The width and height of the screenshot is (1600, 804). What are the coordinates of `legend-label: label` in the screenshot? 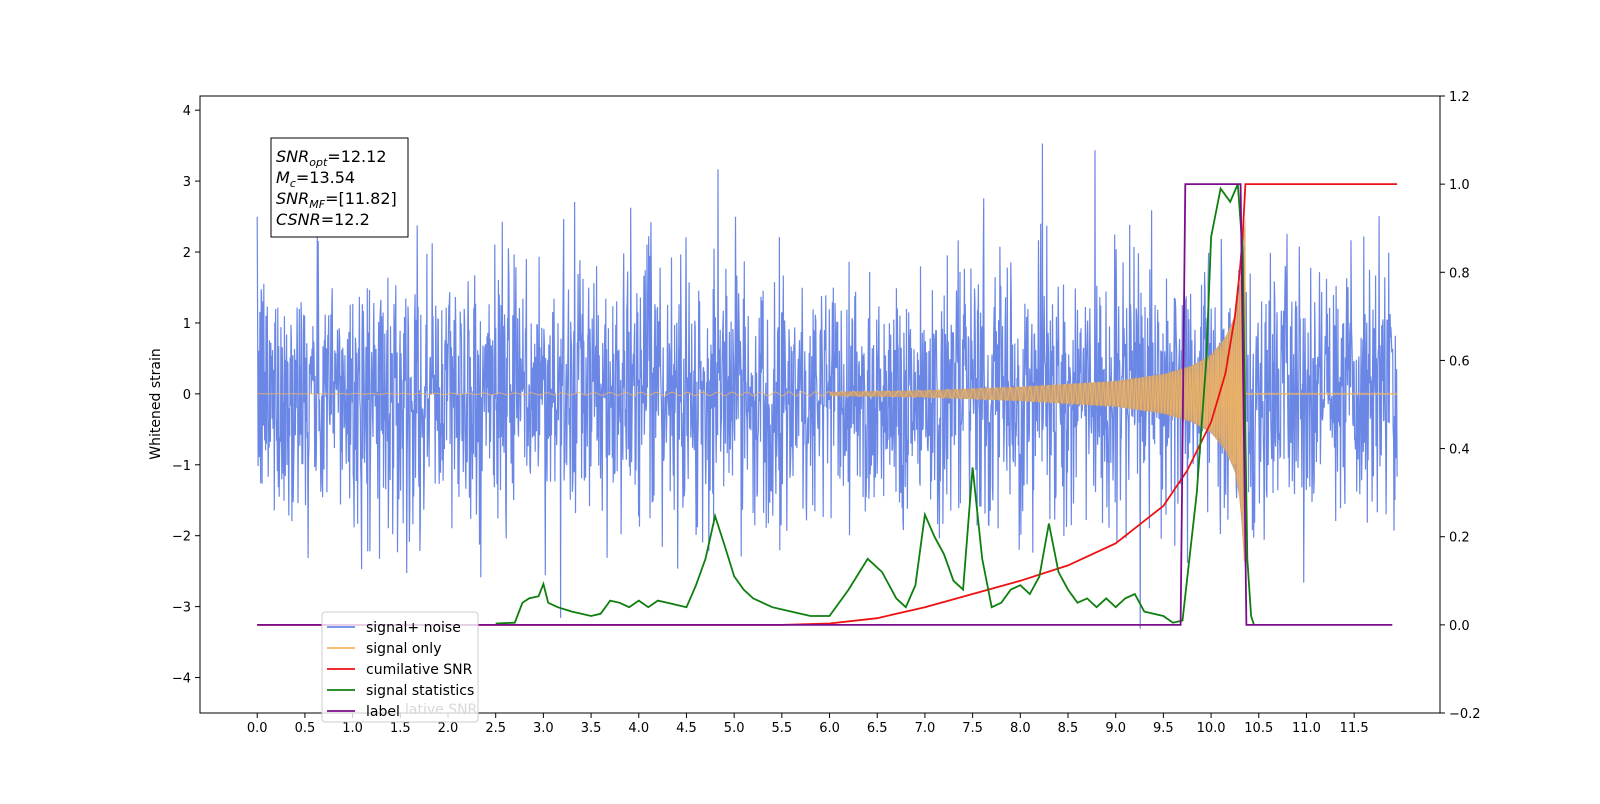 It's located at (383, 712).